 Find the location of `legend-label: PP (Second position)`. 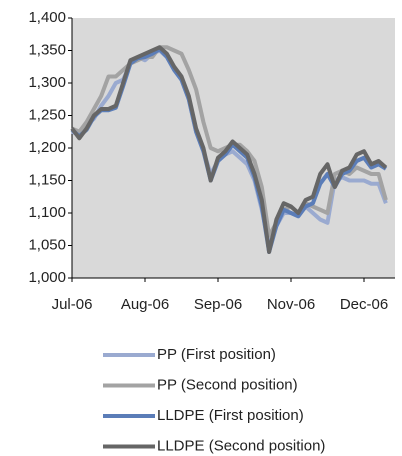

legend-label: PP (Second position) is located at coordinates (227, 384).